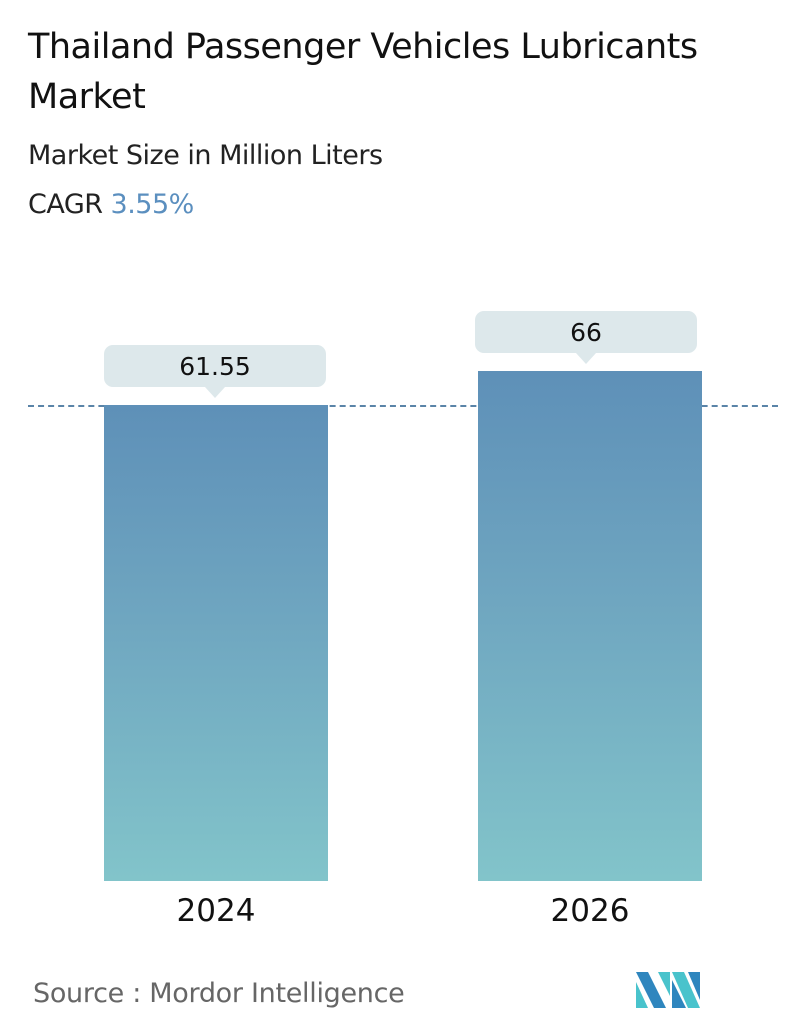  Describe the element at coordinates (590, 626) in the screenshot. I see `bar-2026` at that location.